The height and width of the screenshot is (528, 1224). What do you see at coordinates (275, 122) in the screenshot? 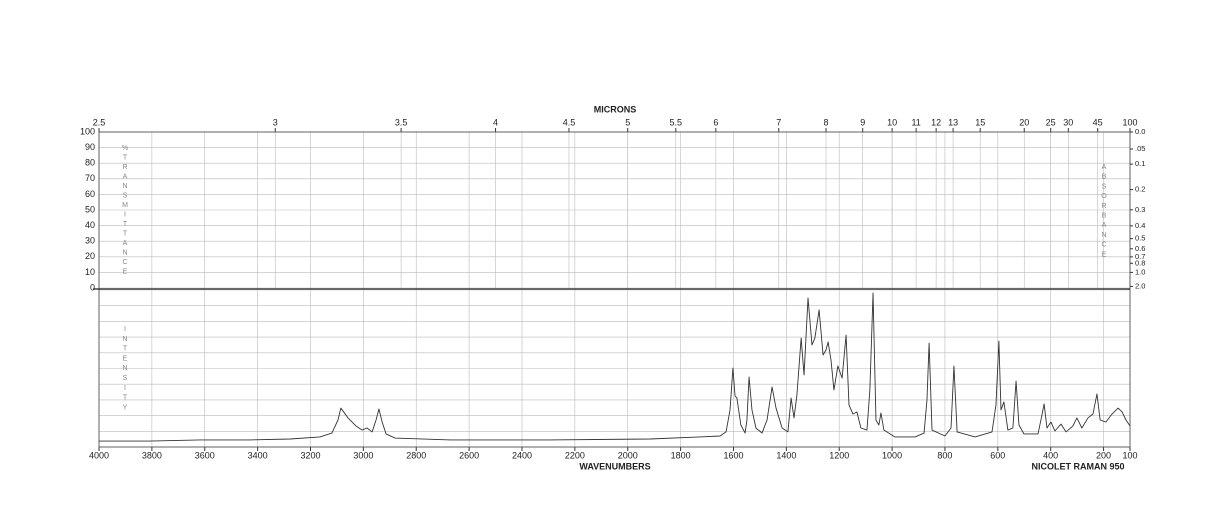
I see `micron-tick-label: 3` at bounding box center [275, 122].